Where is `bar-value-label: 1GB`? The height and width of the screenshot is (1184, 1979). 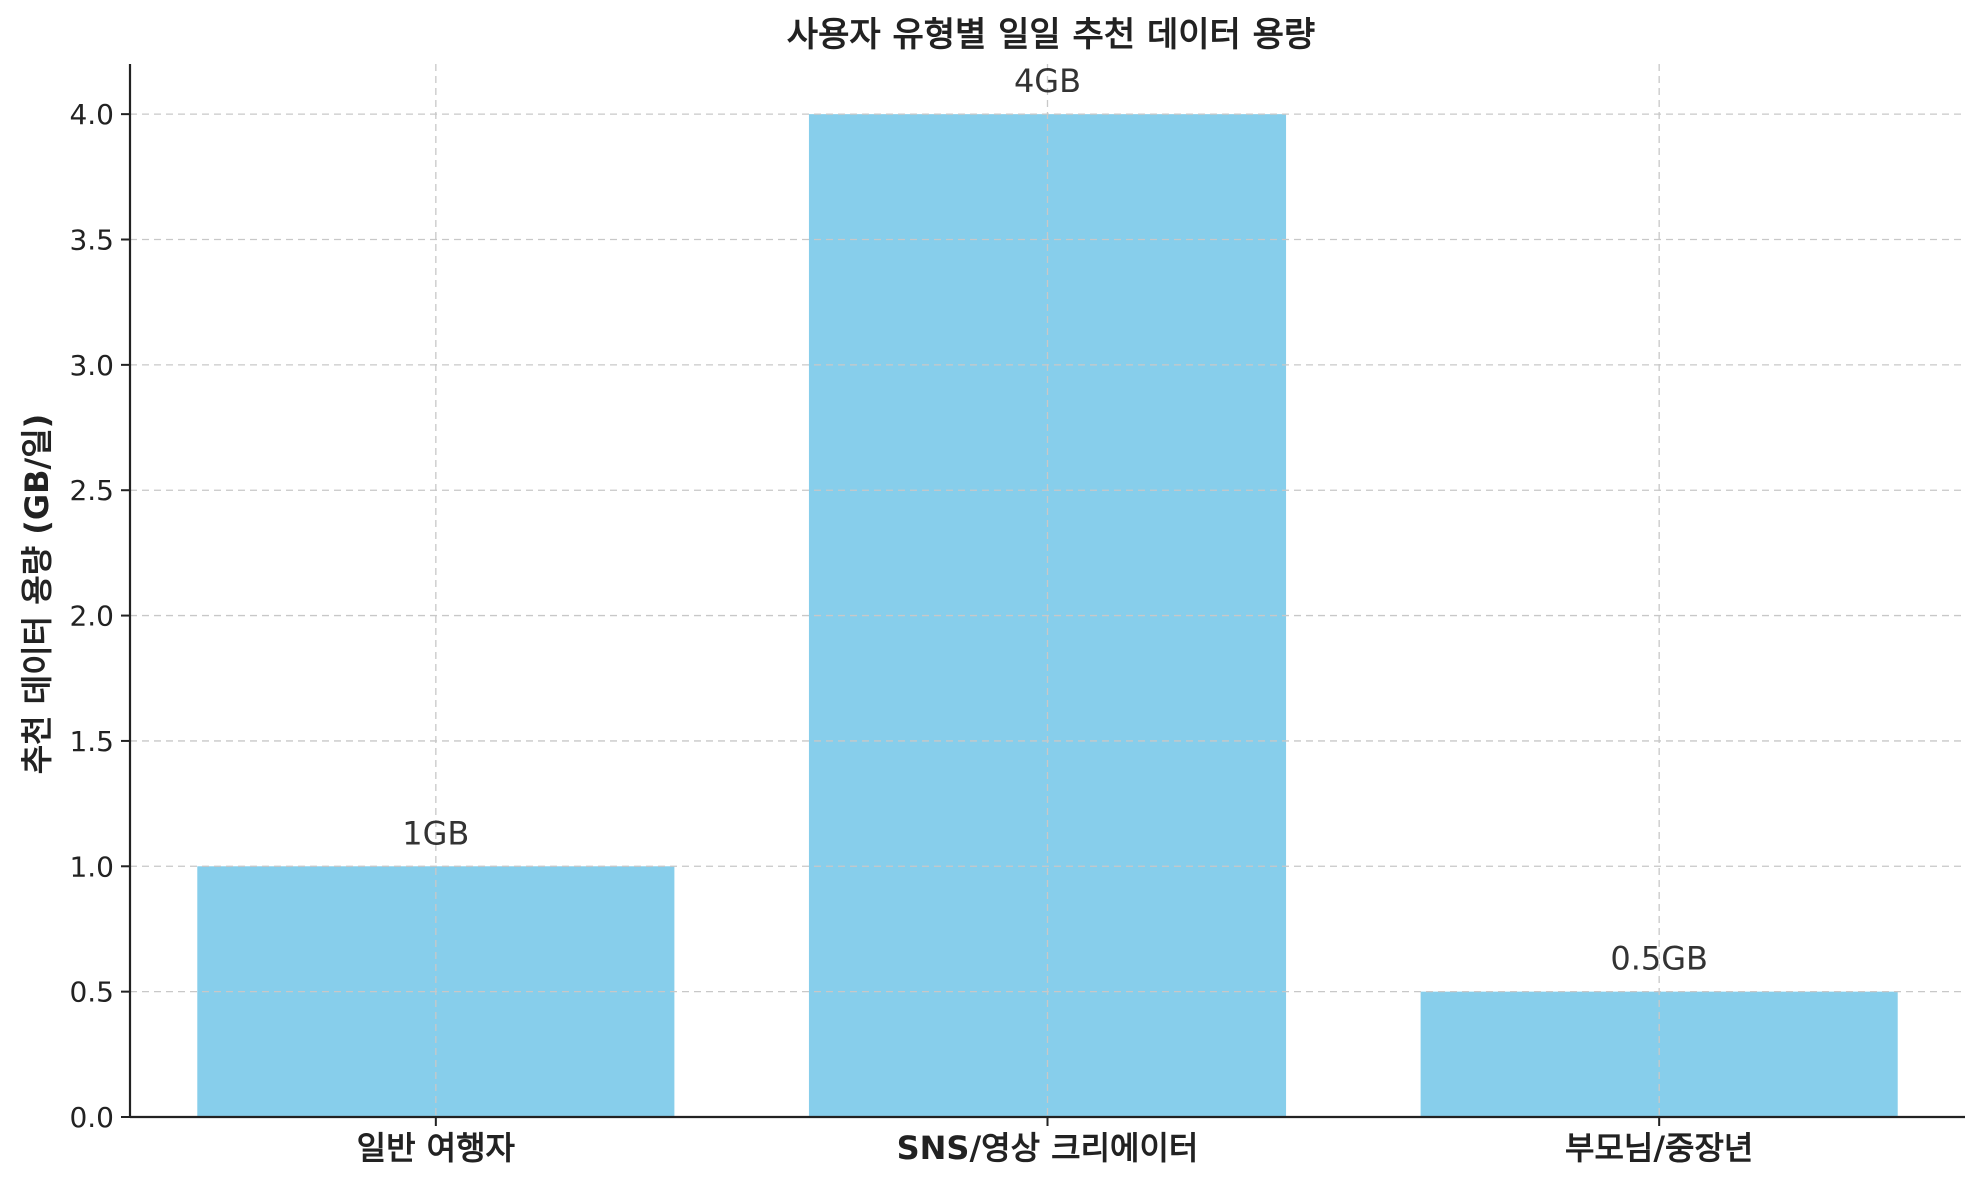 bar-value-label: 1GB is located at coordinates (435, 833).